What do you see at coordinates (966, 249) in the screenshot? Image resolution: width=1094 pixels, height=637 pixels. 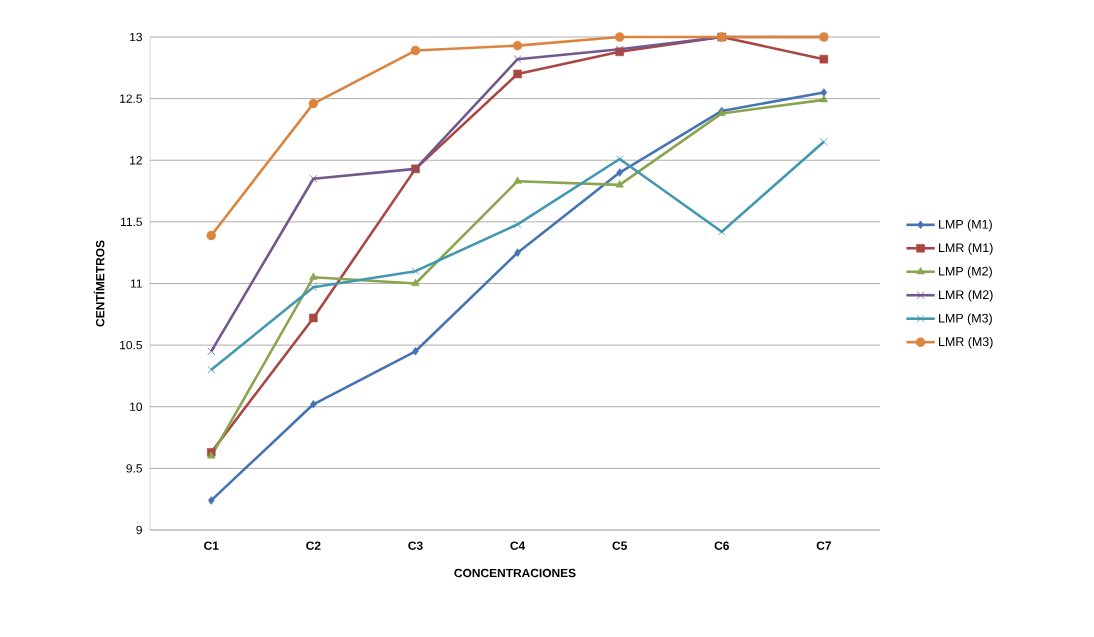 I see `legend-label: LMR (M1)` at bounding box center [966, 249].